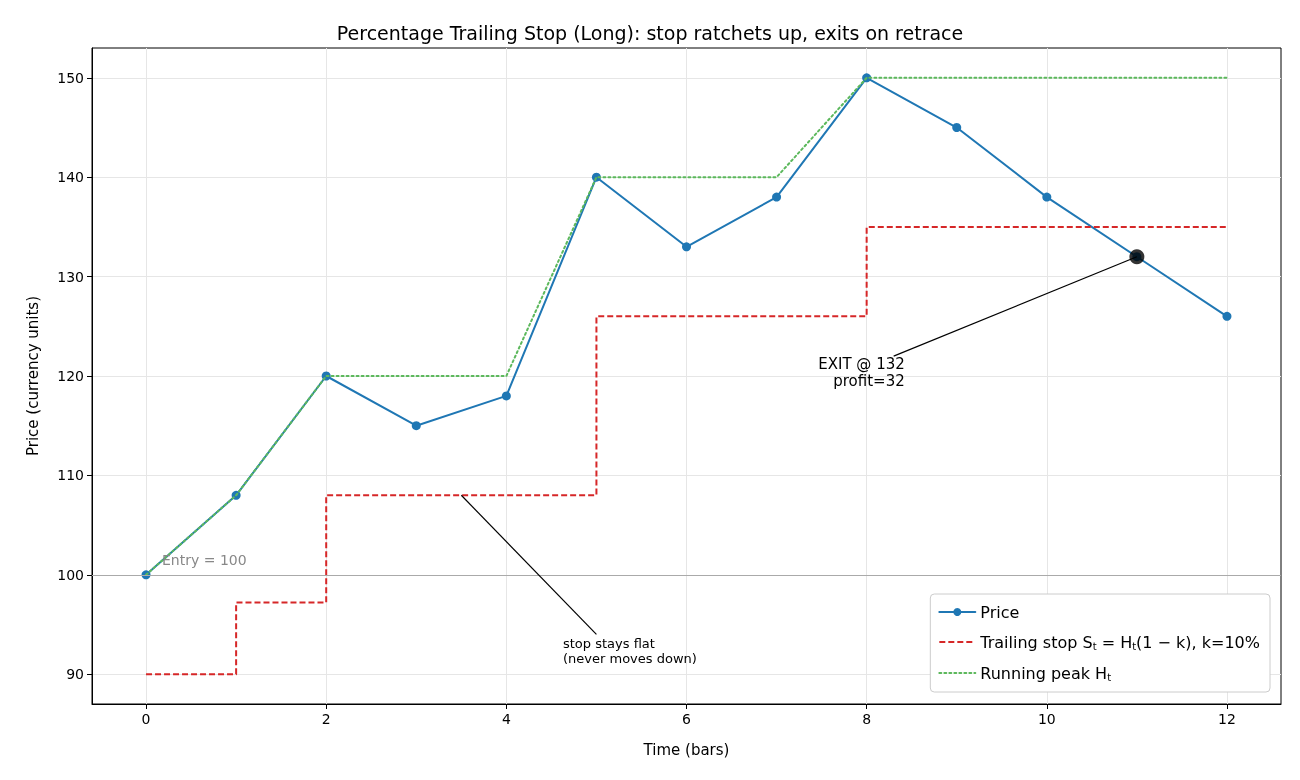 The height and width of the screenshot is (780, 1300). What do you see at coordinates (686, 749) in the screenshot?
I see `x-axis-title: Time (bars)` at bounding box center [686, 749].